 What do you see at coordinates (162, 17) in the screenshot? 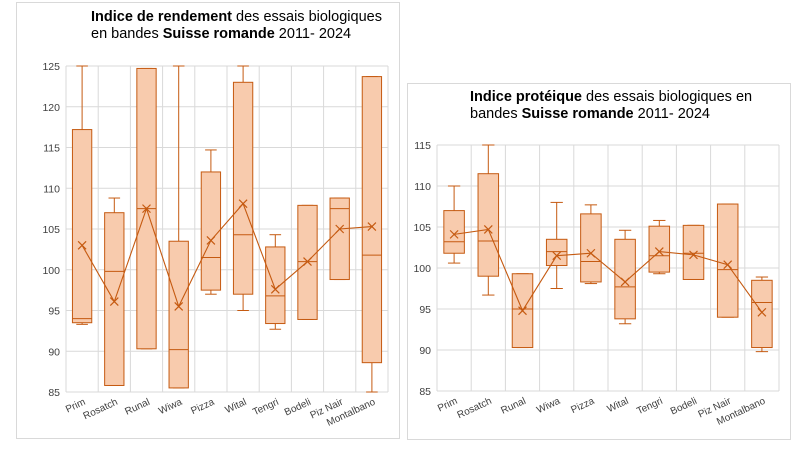
I see `left-title-part-0: Indice de rendement` at bounding box center [162, 17].